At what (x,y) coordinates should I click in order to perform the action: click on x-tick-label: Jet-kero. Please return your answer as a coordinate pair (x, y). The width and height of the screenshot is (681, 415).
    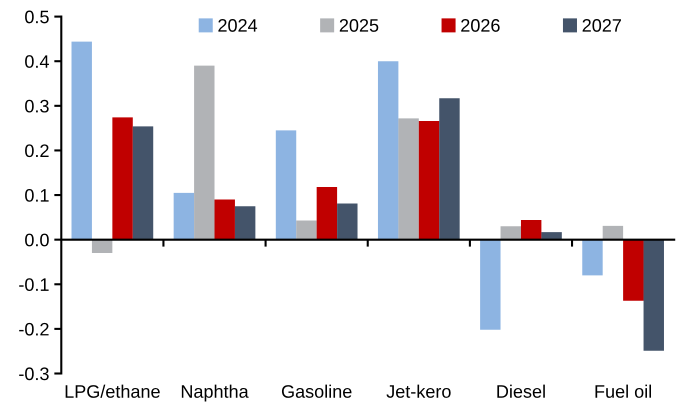
    Looking at the image, I should click on (418, 391).